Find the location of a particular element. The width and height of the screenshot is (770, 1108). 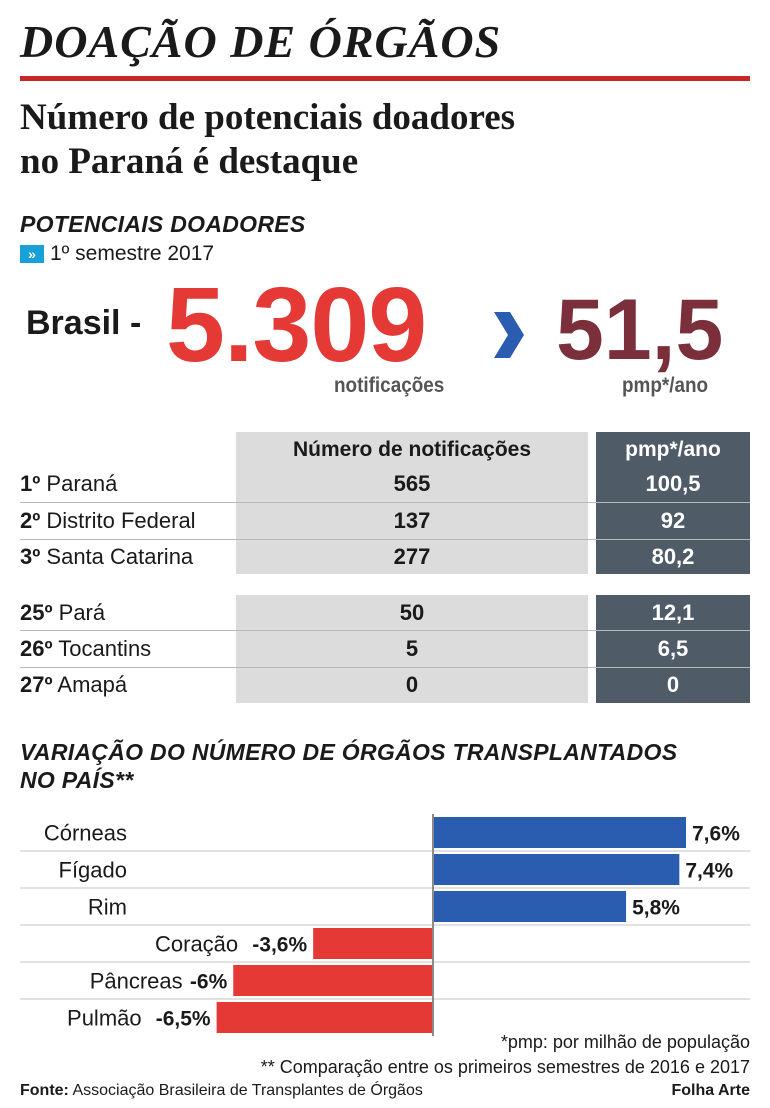

row-rate: 6,5 is located at coordinates (673, 648).